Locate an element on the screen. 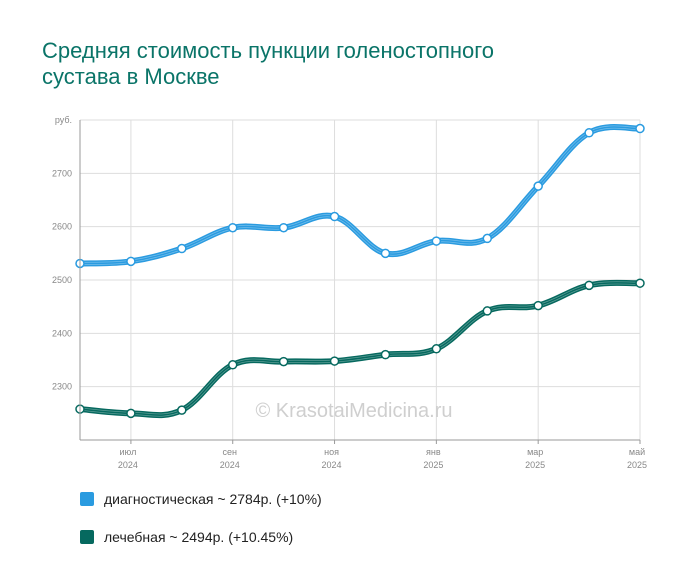  legend-item-diagnostic: диагностическая ~ 2784р. (+10%) is located at coordinates (201, 499).